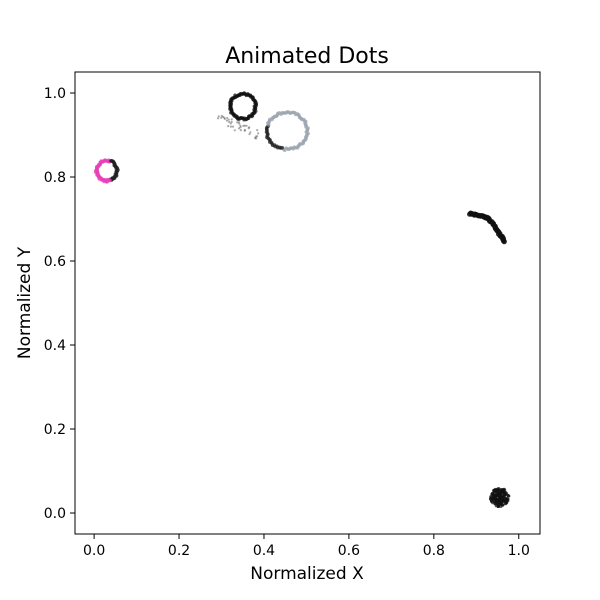  Describe the element at coordinates (306, 546) in the screenshot. I see `x-axis: 0.0 0.2 0.4 0.6 0.8 1.0` at that location.